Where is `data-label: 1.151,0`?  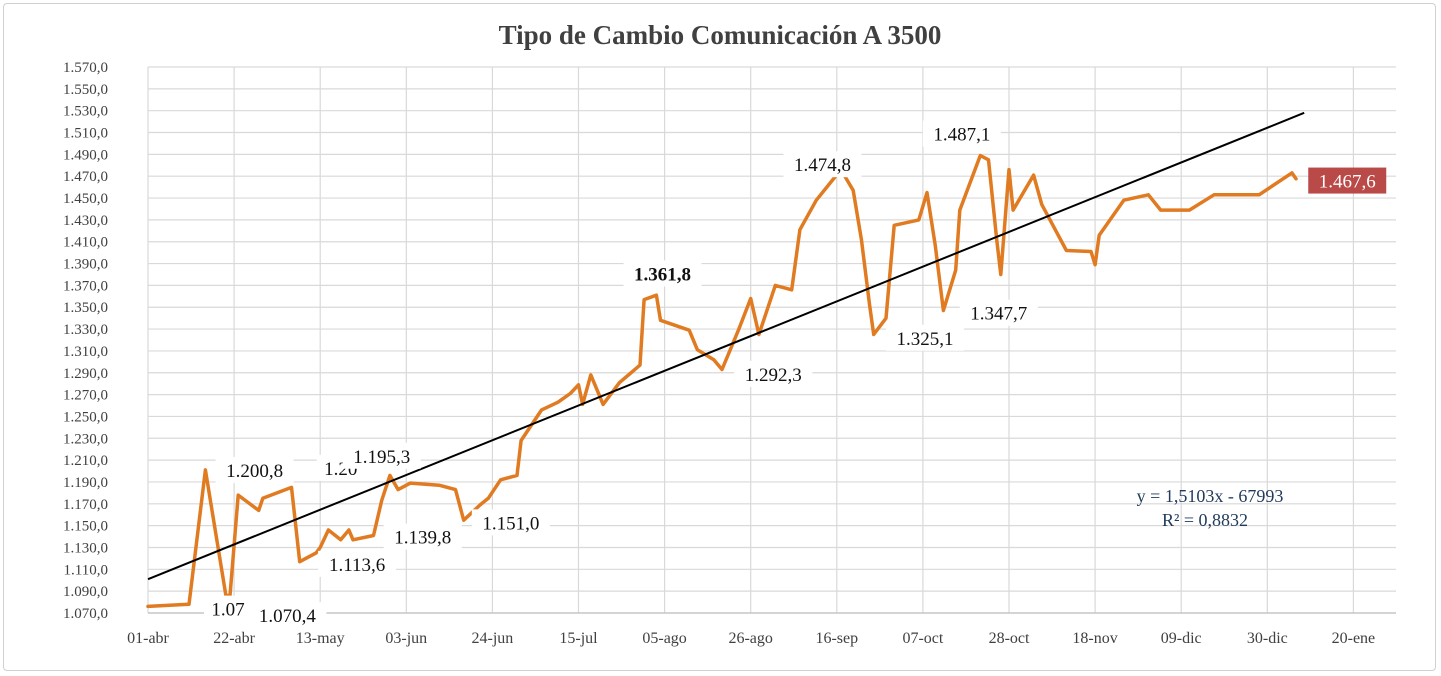 data-label: 1.151,0 is located at coordinates (510, 522).